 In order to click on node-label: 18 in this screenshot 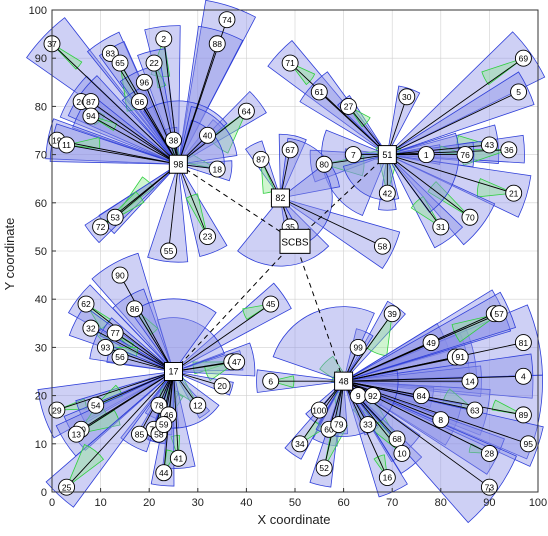, I will do `click(218, 169)`.